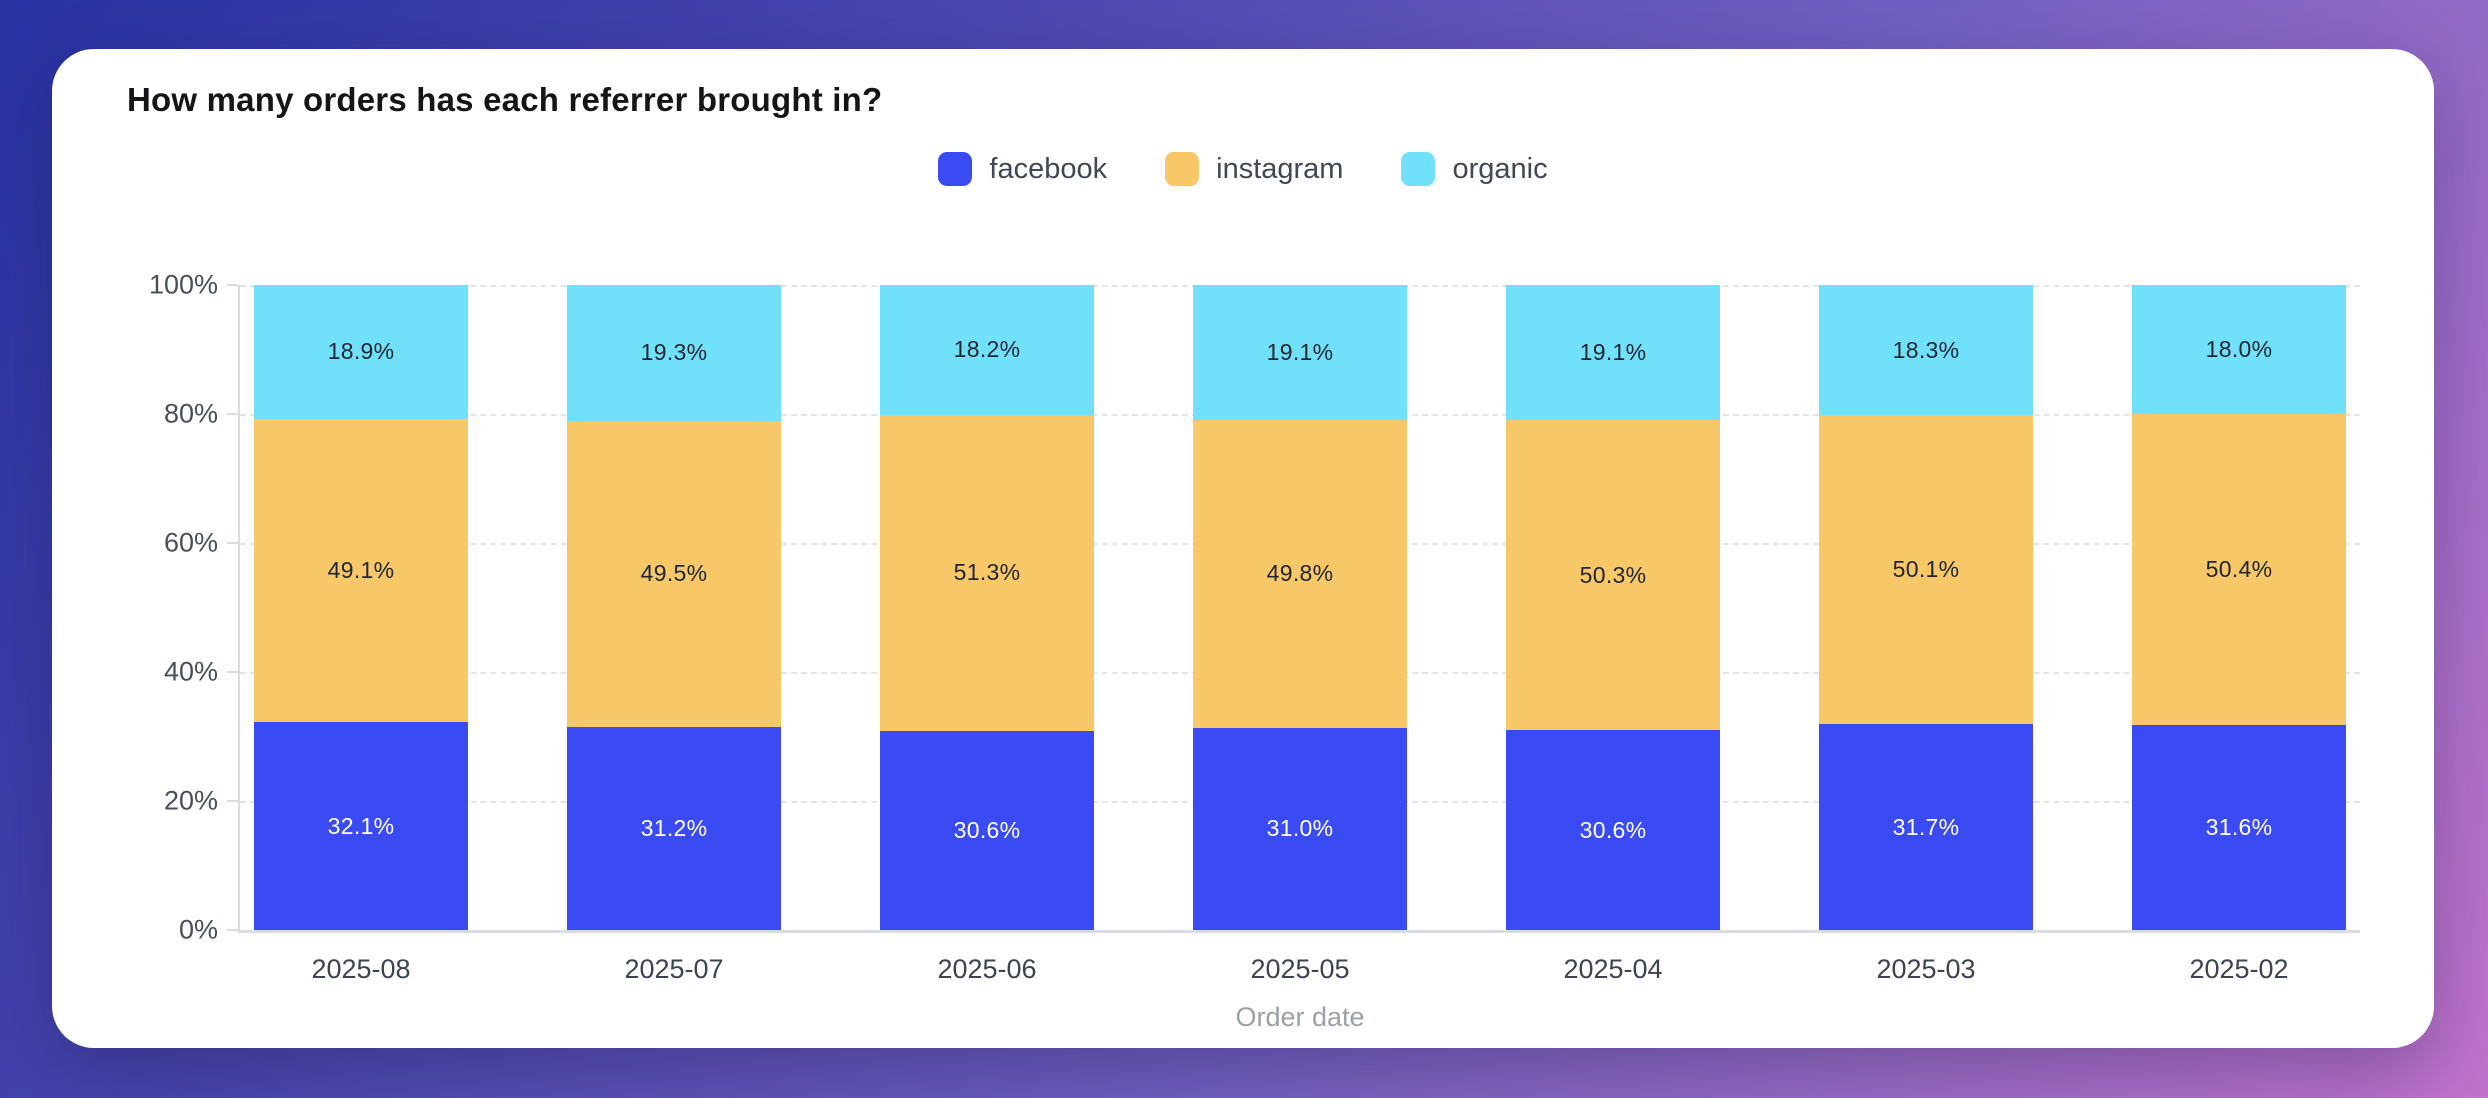 The width and height of the screenshot is (2488, 1098). I want to click on x-axis-label-2025-05: 2025-05, so click(1300, 969).